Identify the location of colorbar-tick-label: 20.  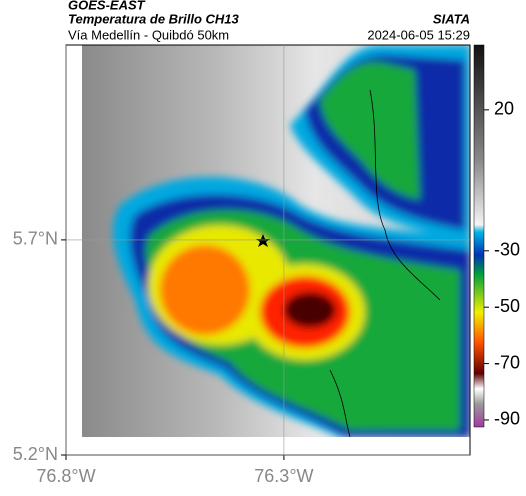
(504, 109).